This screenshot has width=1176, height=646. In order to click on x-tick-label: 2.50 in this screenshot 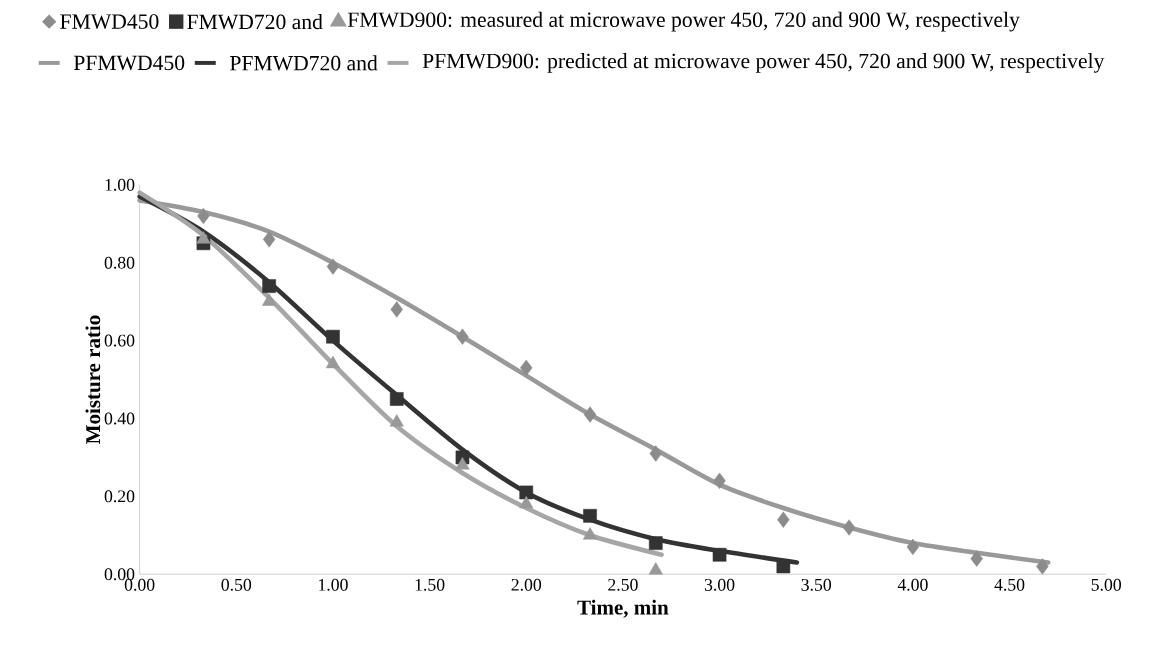, I will do `click(623, 584)`.